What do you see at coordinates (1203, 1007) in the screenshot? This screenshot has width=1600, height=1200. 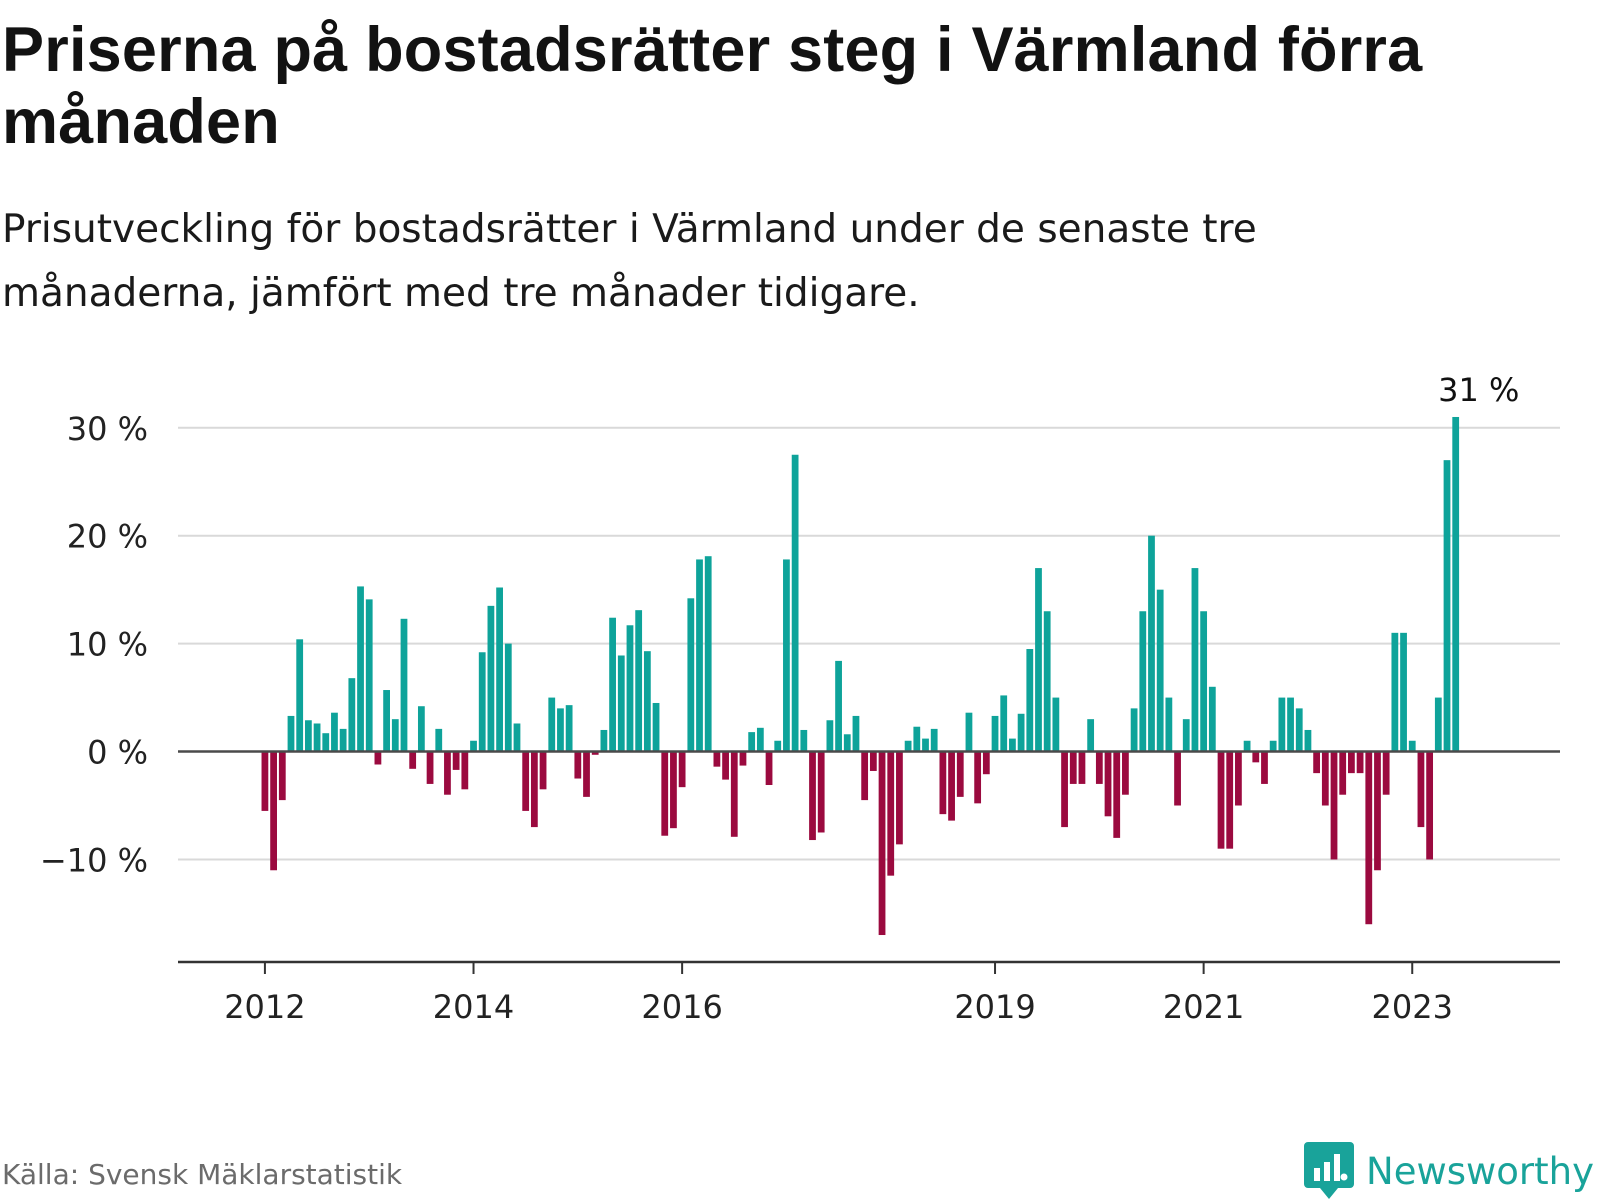 I see `x-tick-label: 2021` at bounding box center [1203, 1007].